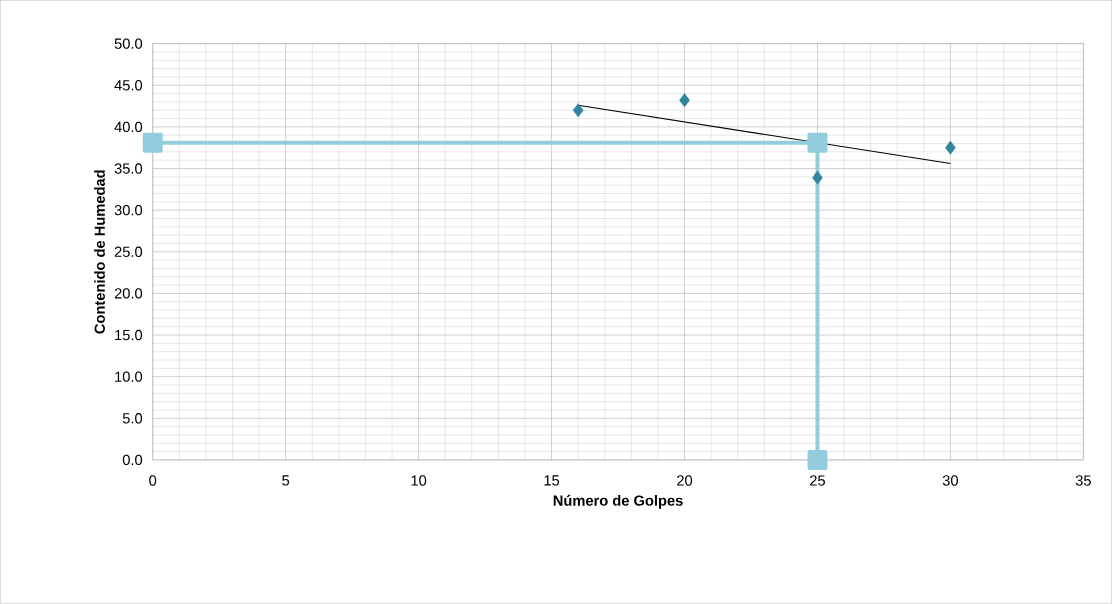 The width and height of the screenshot is (1112, 604). I want to click on y-tick-label: 0.0, so click(132, 460).